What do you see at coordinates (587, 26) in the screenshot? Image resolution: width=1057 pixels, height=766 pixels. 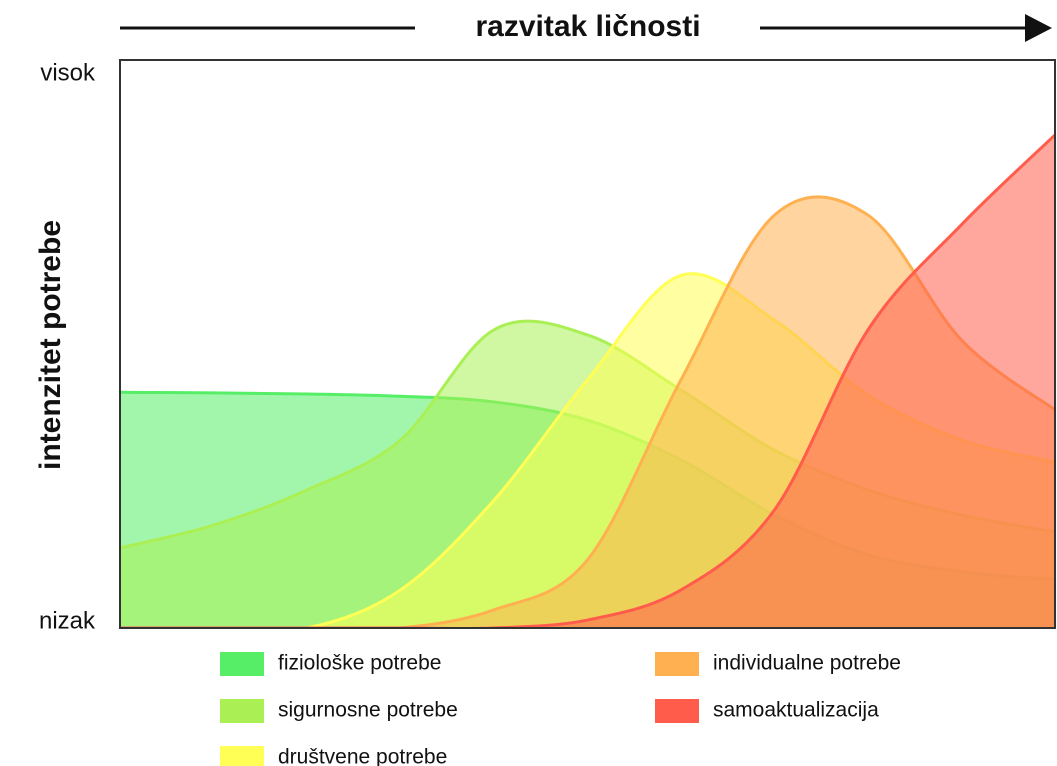 I see `chart-title: razvitak ličnosti` at bounding box center [587, 26].